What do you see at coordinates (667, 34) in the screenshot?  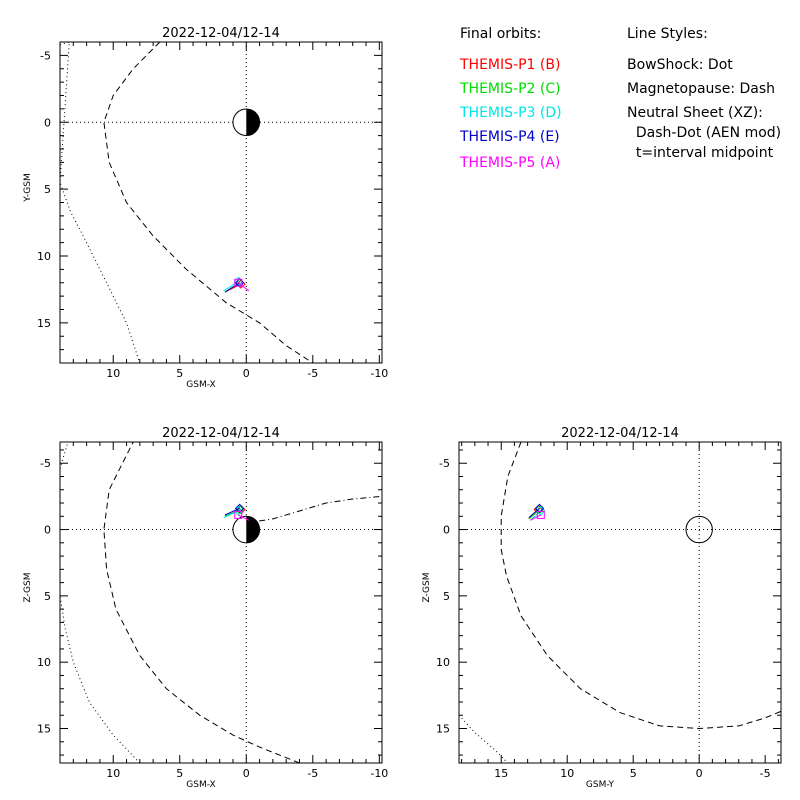 I see `legend-styles-title: Line Styles:` at bounding box center [667, 34].